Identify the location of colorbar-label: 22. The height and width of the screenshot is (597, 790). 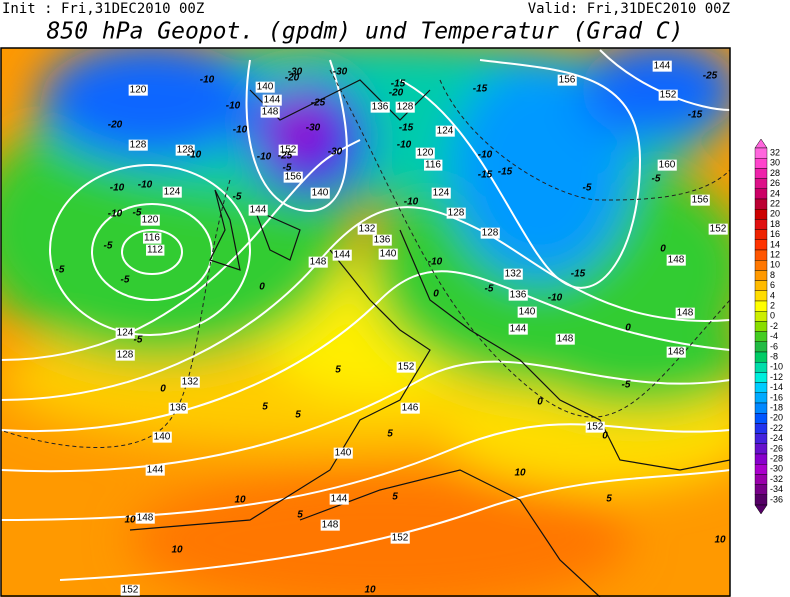
(775, 203).